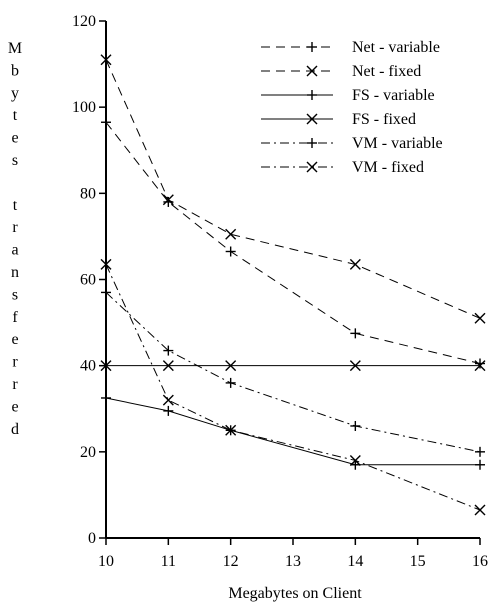 The height and width of the screenshot is (605, 492). What do you see at coordinates (293, 366) in the screenshot?
I see `series-fs-fixed` at bounding box center [293, 366].